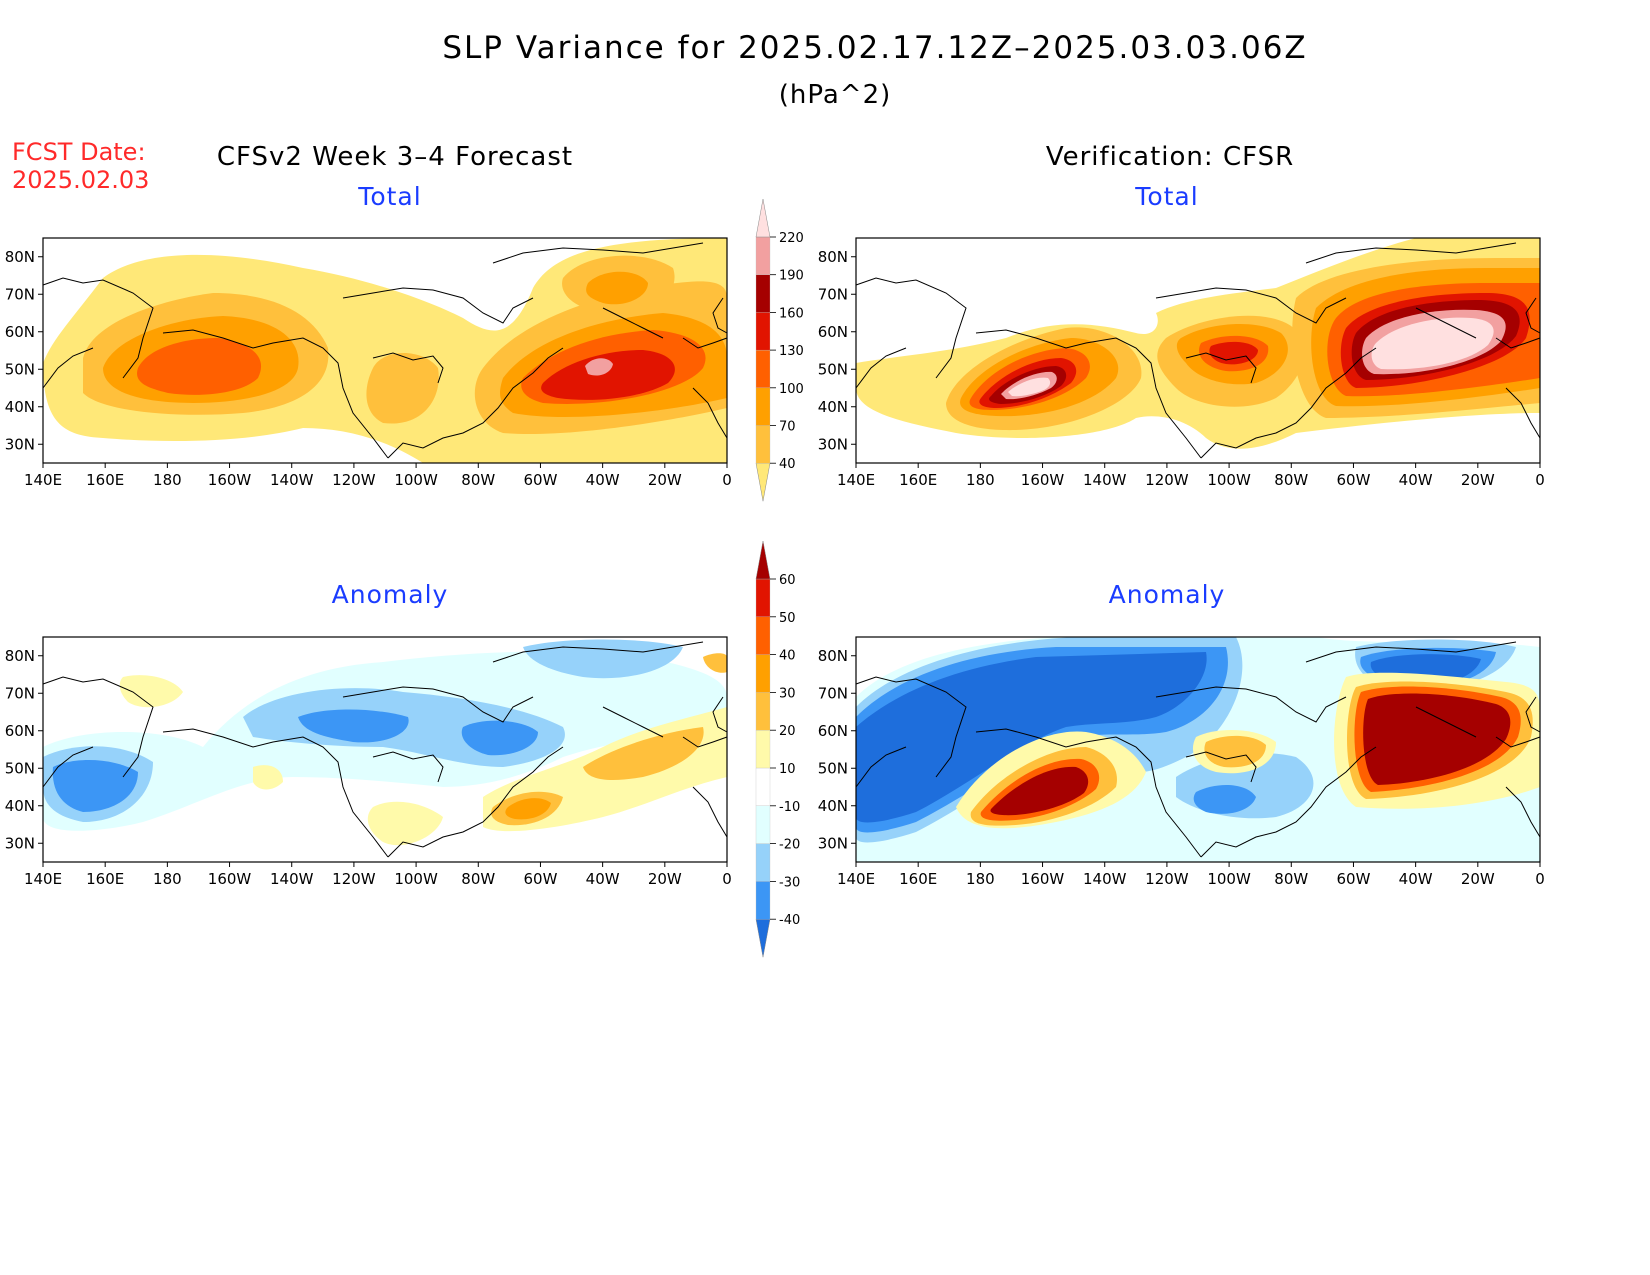 The width and height of the screenshot is (1650, 1275). What do you see at coordinates (787, 693) in the screenshot?
I see `colorbar-label: 30` at bounding box center [787, 693].